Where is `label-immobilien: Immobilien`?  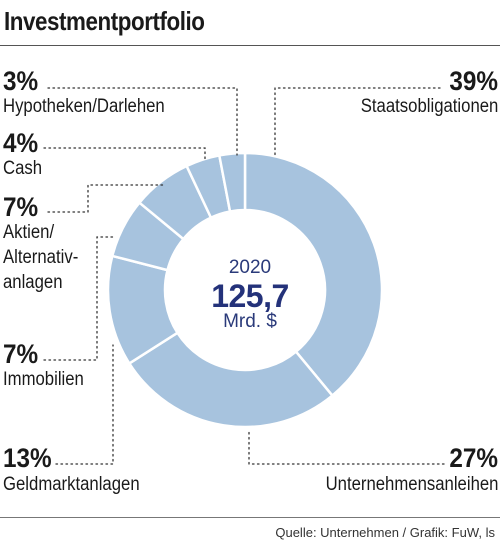
label-immobilien: Immobilien is located at coordinates (43, 379).